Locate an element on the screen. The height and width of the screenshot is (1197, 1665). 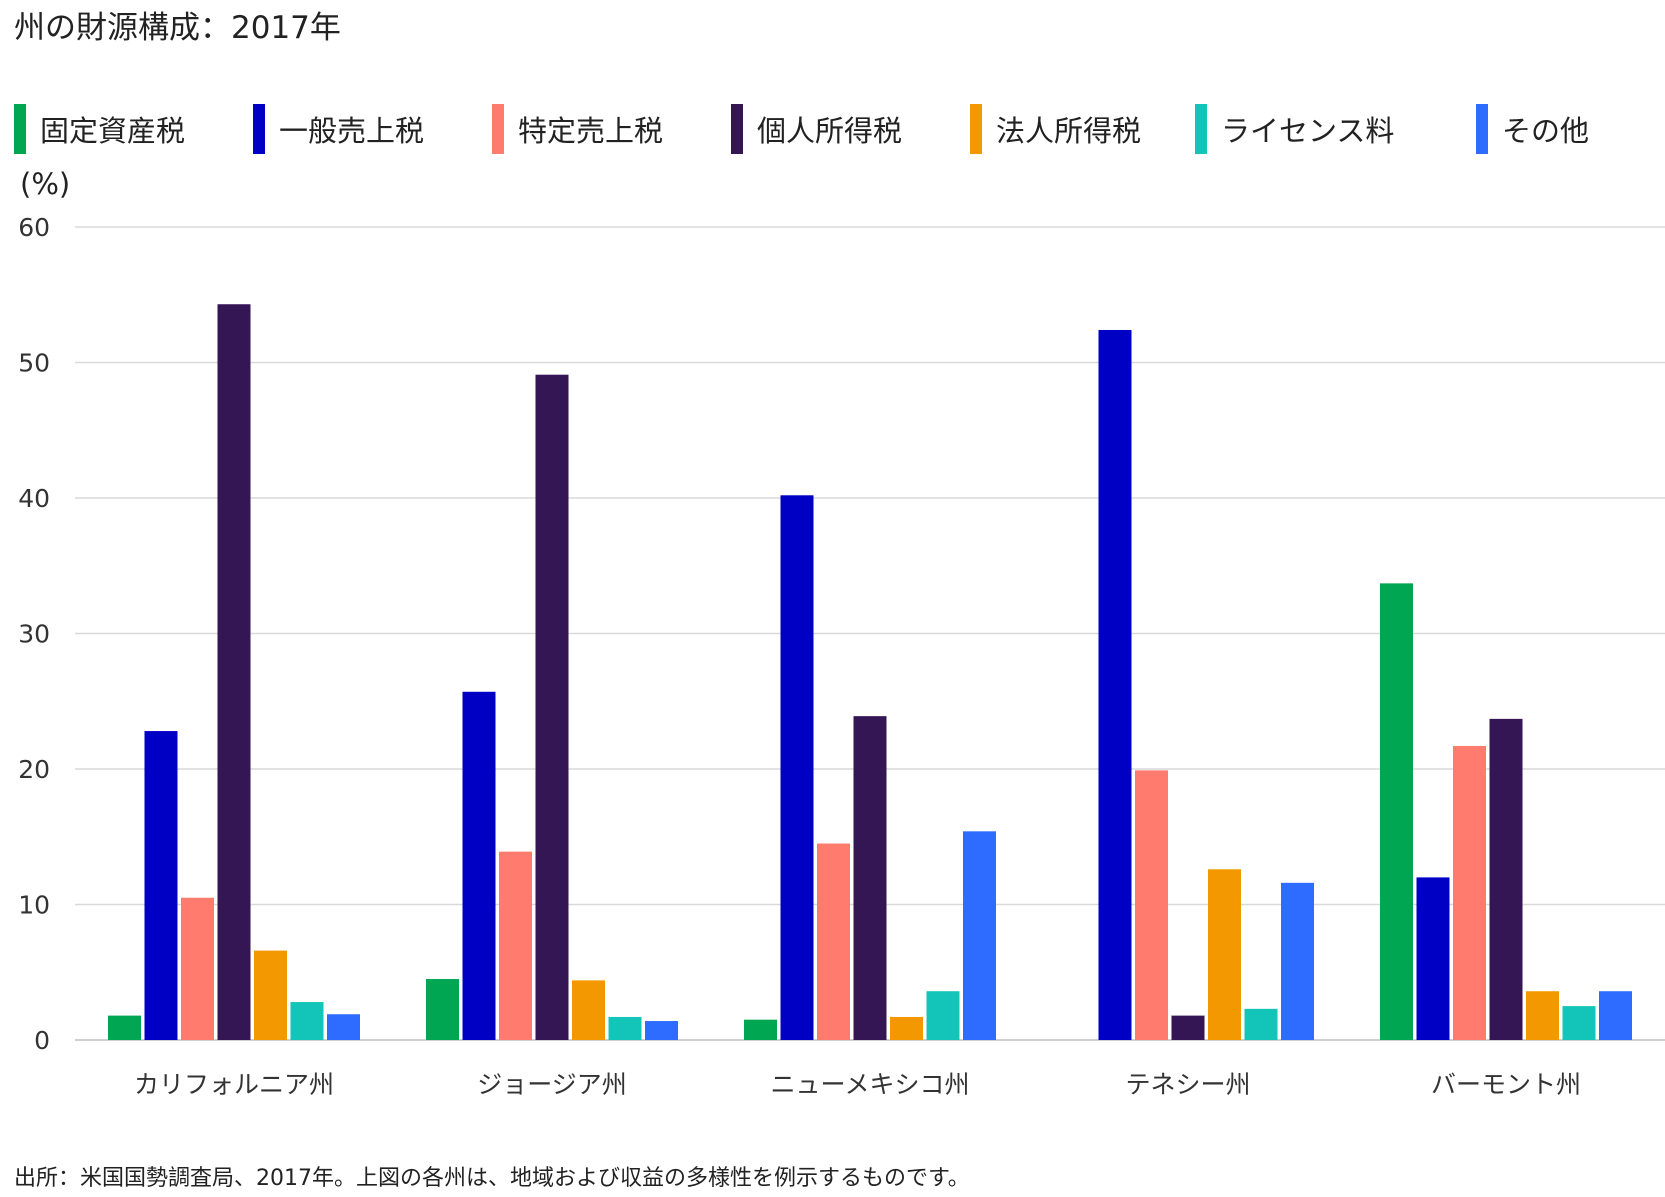
legend-item: 一般売上税 is located at coordinates (338, 129).